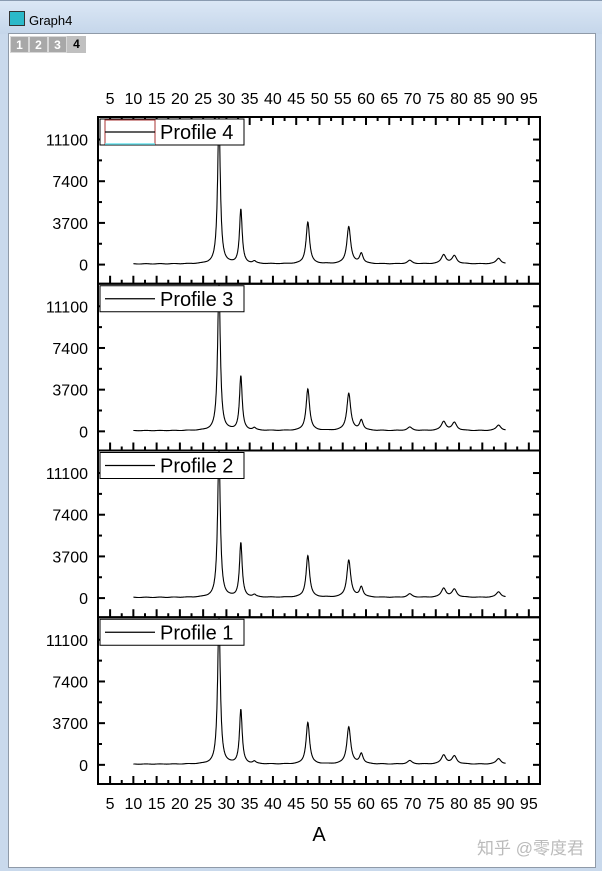 This screenshot has width=602, height=871. Describe the element at coordinates (529, 99) in the screenshot. I see `x-tick-label-top: 95` at that location.